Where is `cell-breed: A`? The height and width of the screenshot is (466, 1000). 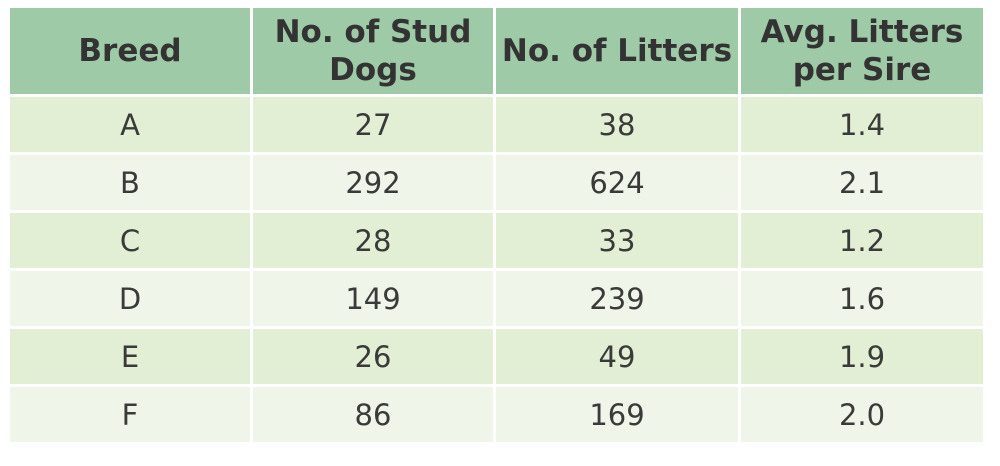
cell-breed: A is located at coordinates (130, 124).